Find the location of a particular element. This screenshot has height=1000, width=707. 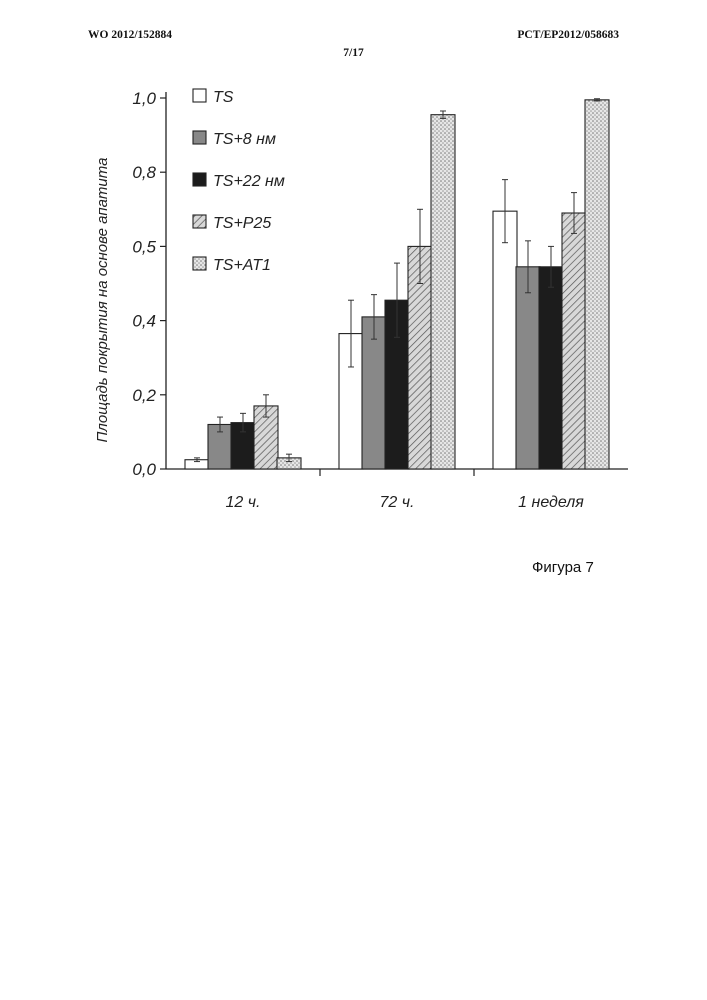

y-tick-label: 0,8 is located at coordinates (144, 172).